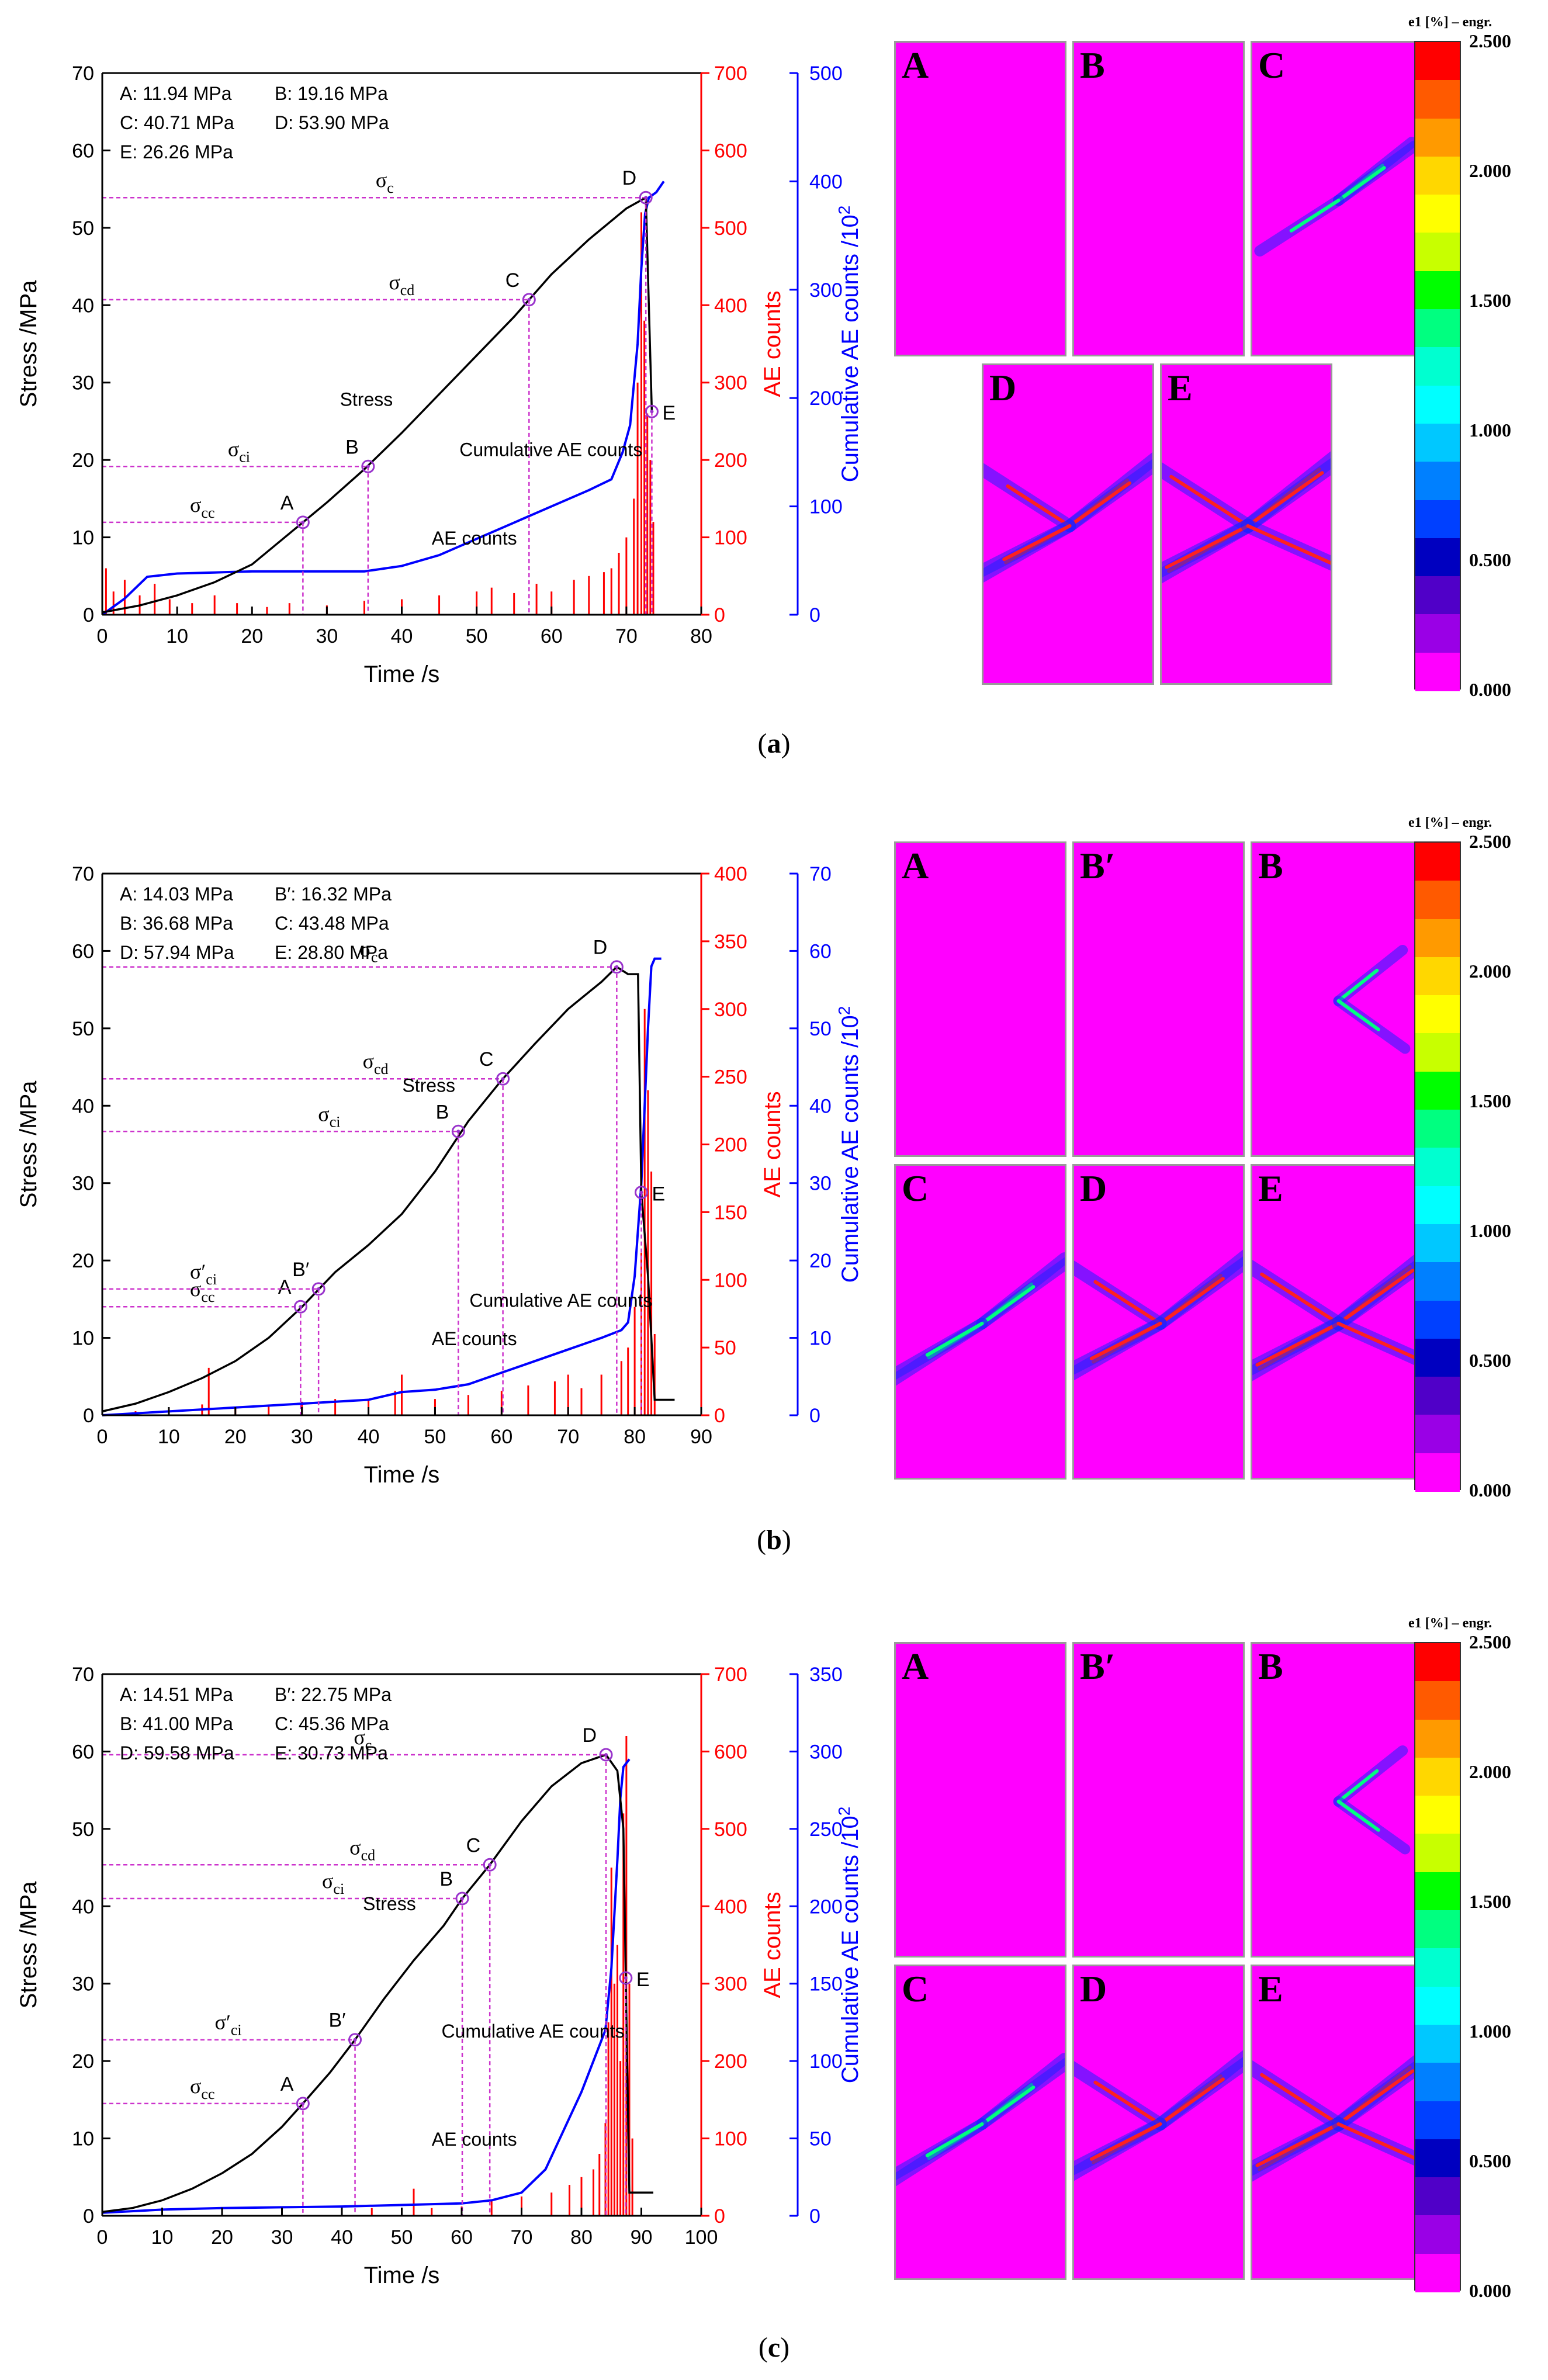  What do you see at coordinates (332, 122) in the screenshot?
I see `legend-entry: D: 53.90 MPa` at bounding box center [332, 122].